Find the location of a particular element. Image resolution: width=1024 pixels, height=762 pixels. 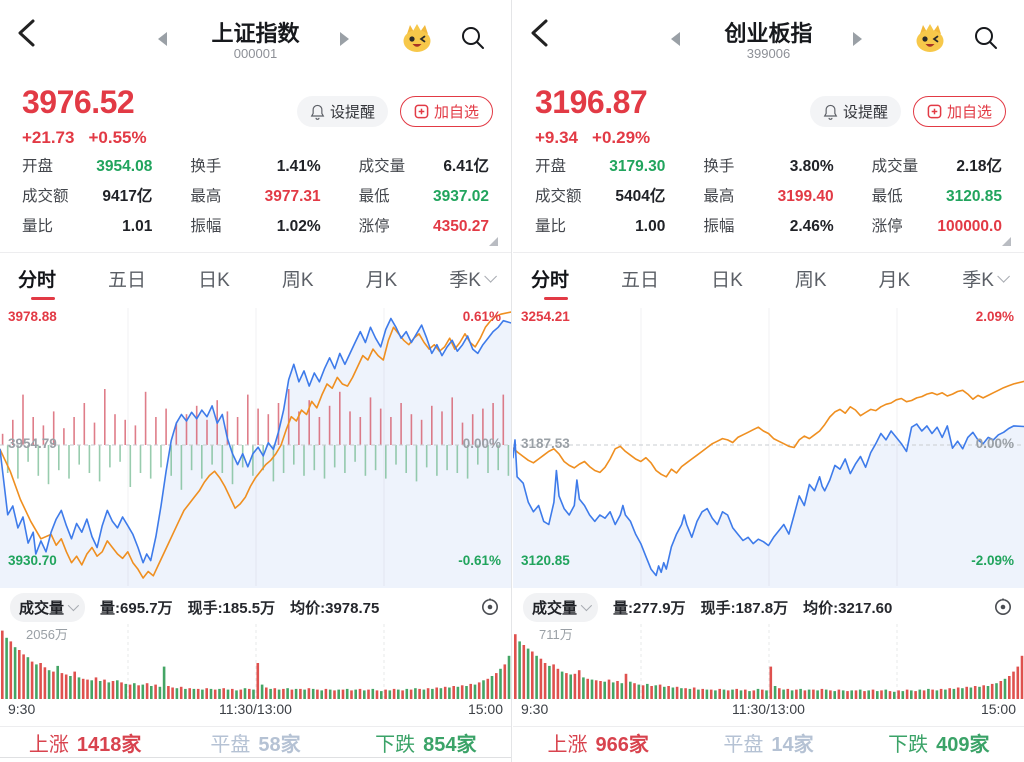

index-code: 399006 is located at coordinates (768, 53).